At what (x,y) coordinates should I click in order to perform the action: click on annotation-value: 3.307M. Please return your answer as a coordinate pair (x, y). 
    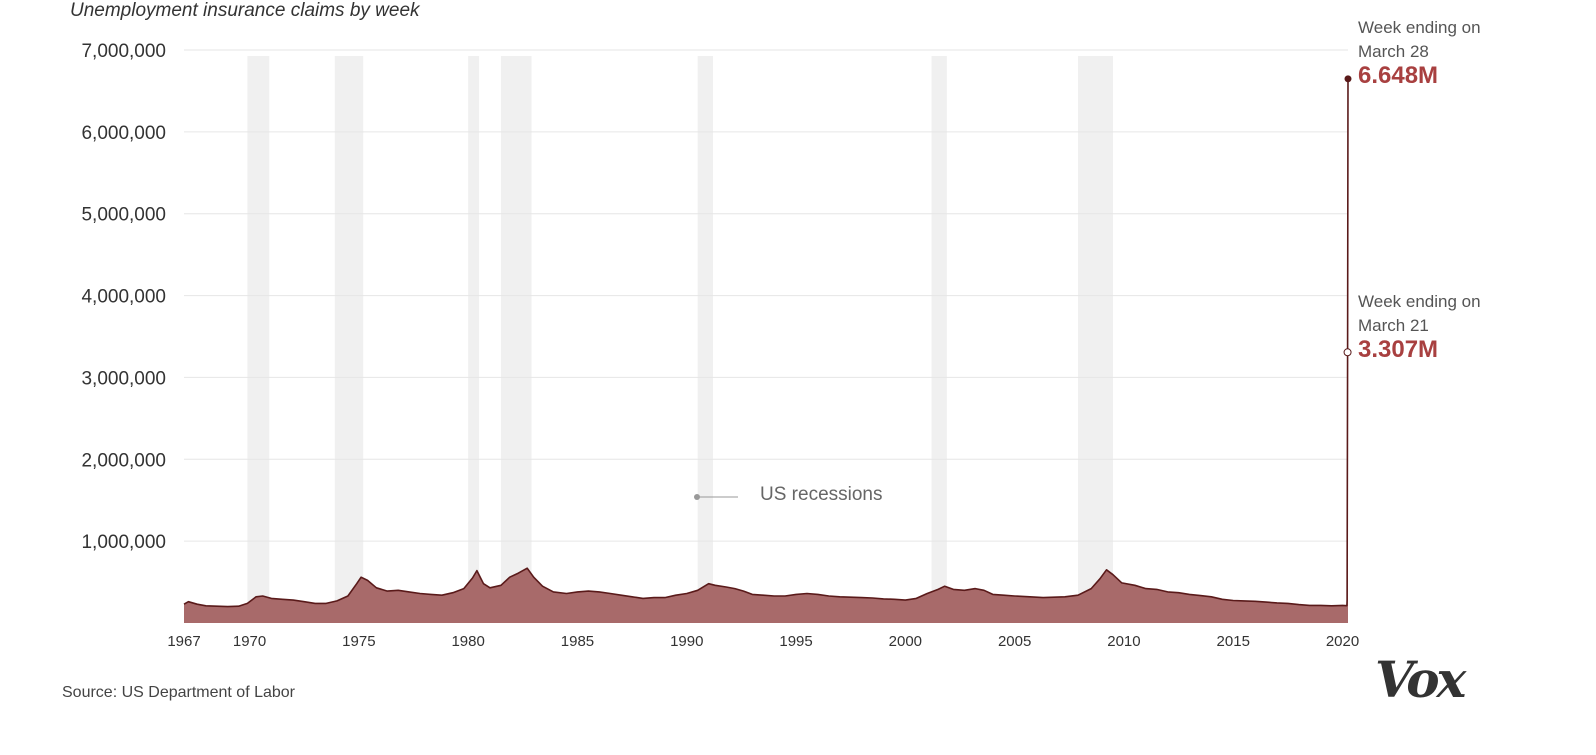
    Looking at the image, I should click on (1398, 349).